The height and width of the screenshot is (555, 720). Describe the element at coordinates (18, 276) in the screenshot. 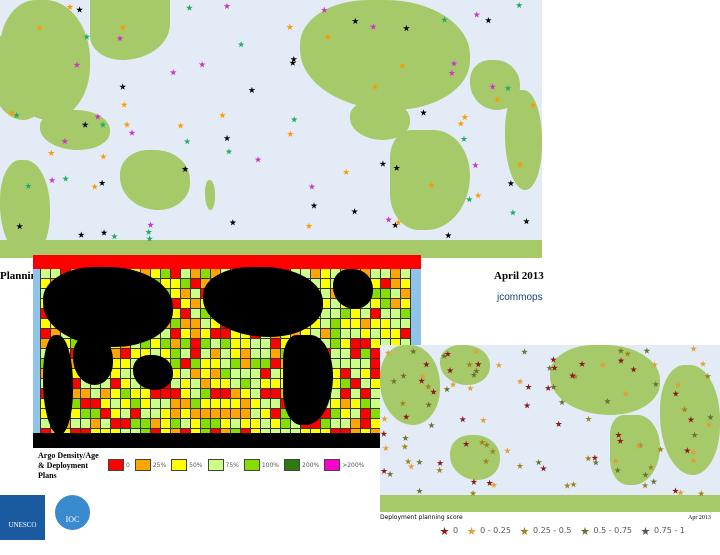

I see `slide-title: Plannin` at that location.